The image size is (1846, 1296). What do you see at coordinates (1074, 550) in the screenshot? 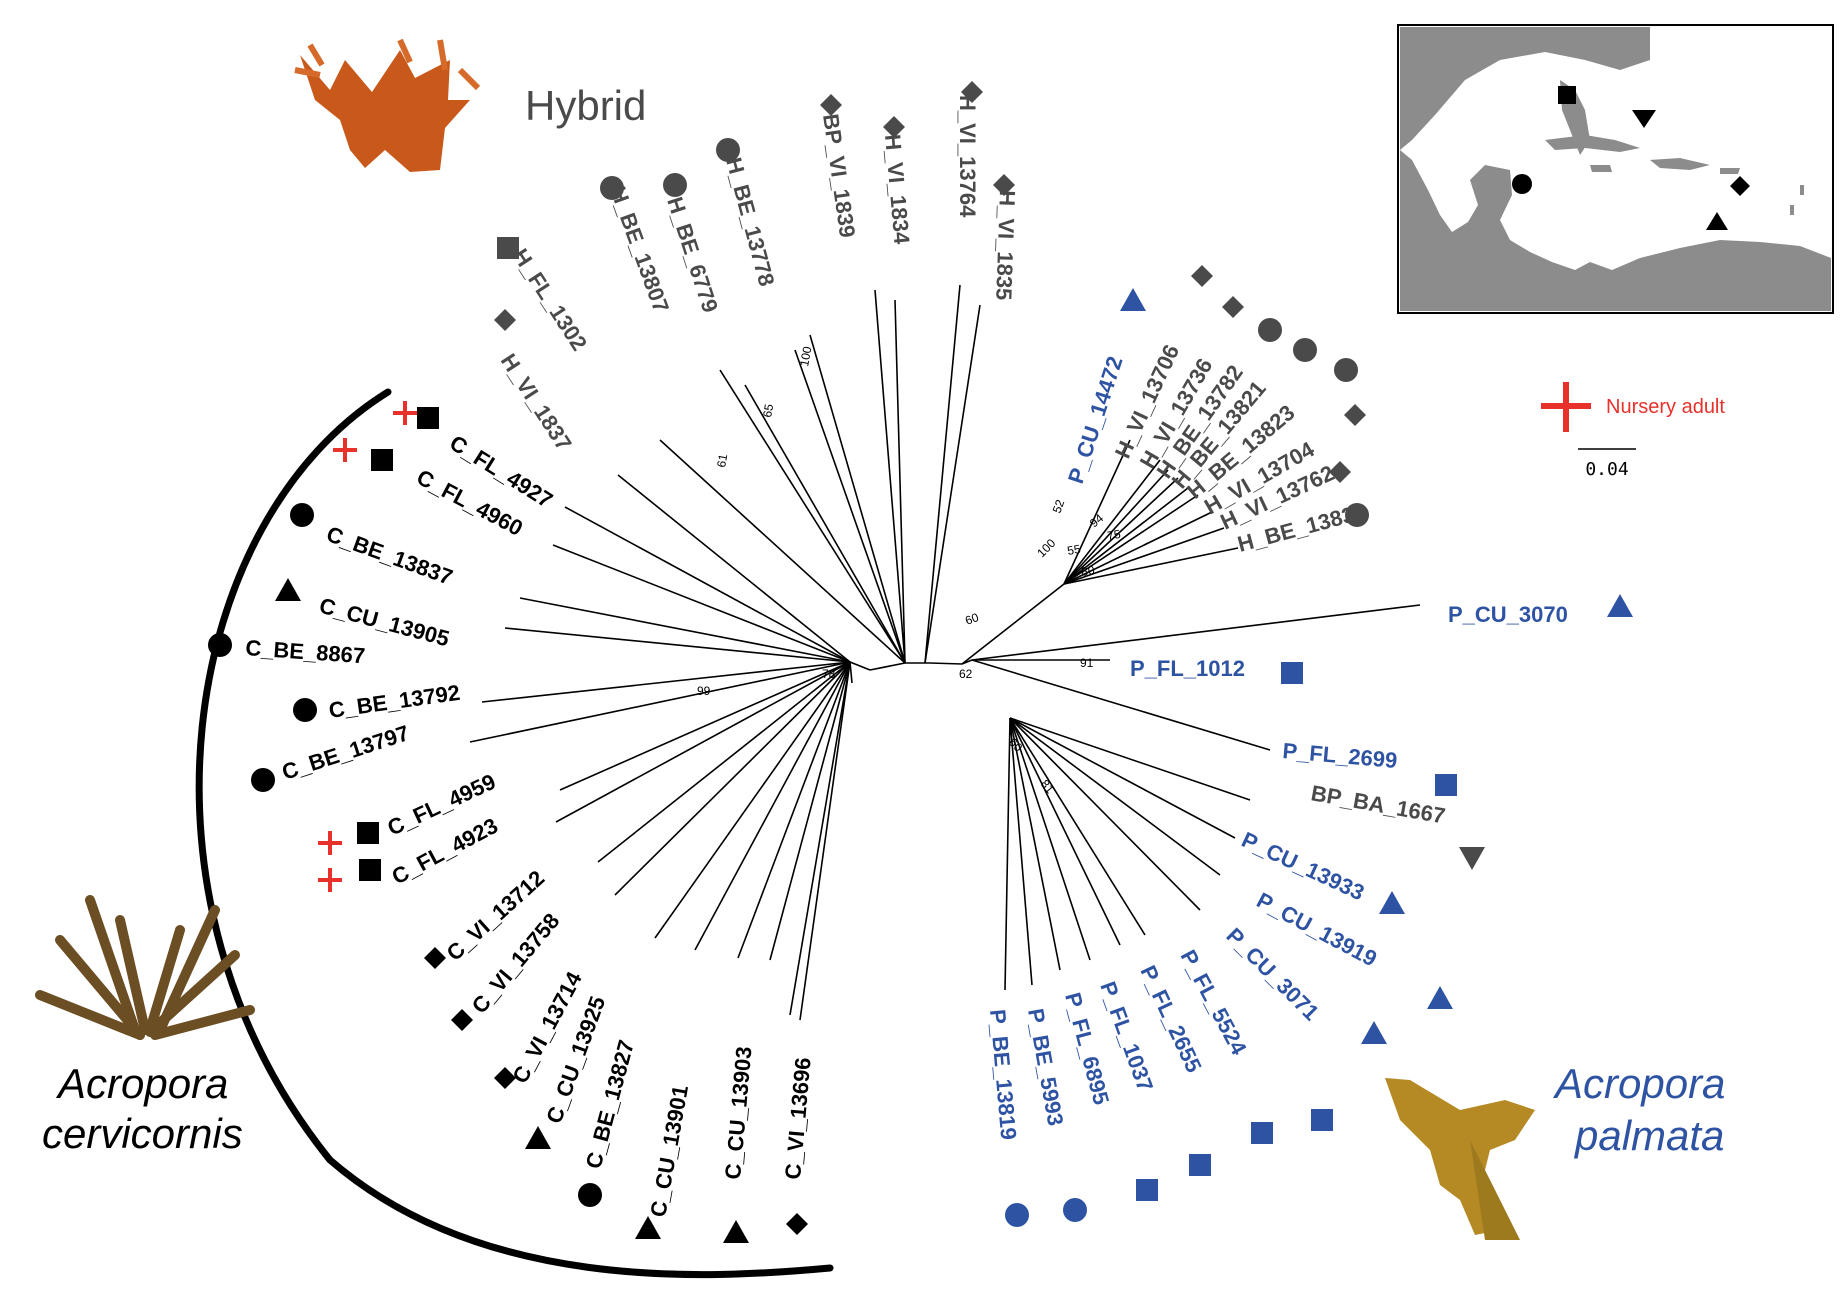
I see `bootstrap-value: 55` at bounding box center [1074, 550].